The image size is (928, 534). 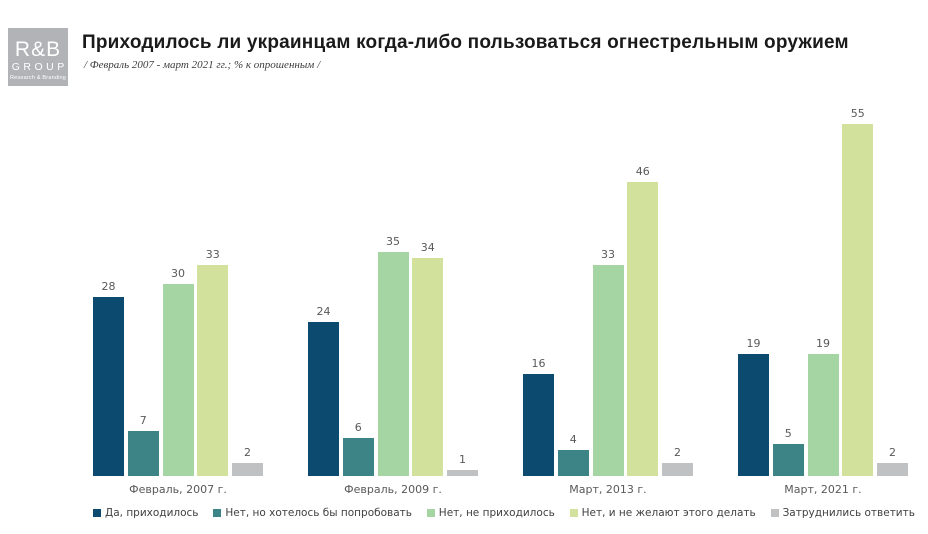 I want to click on bar-wrap: 5, so click(x=788, y=451).